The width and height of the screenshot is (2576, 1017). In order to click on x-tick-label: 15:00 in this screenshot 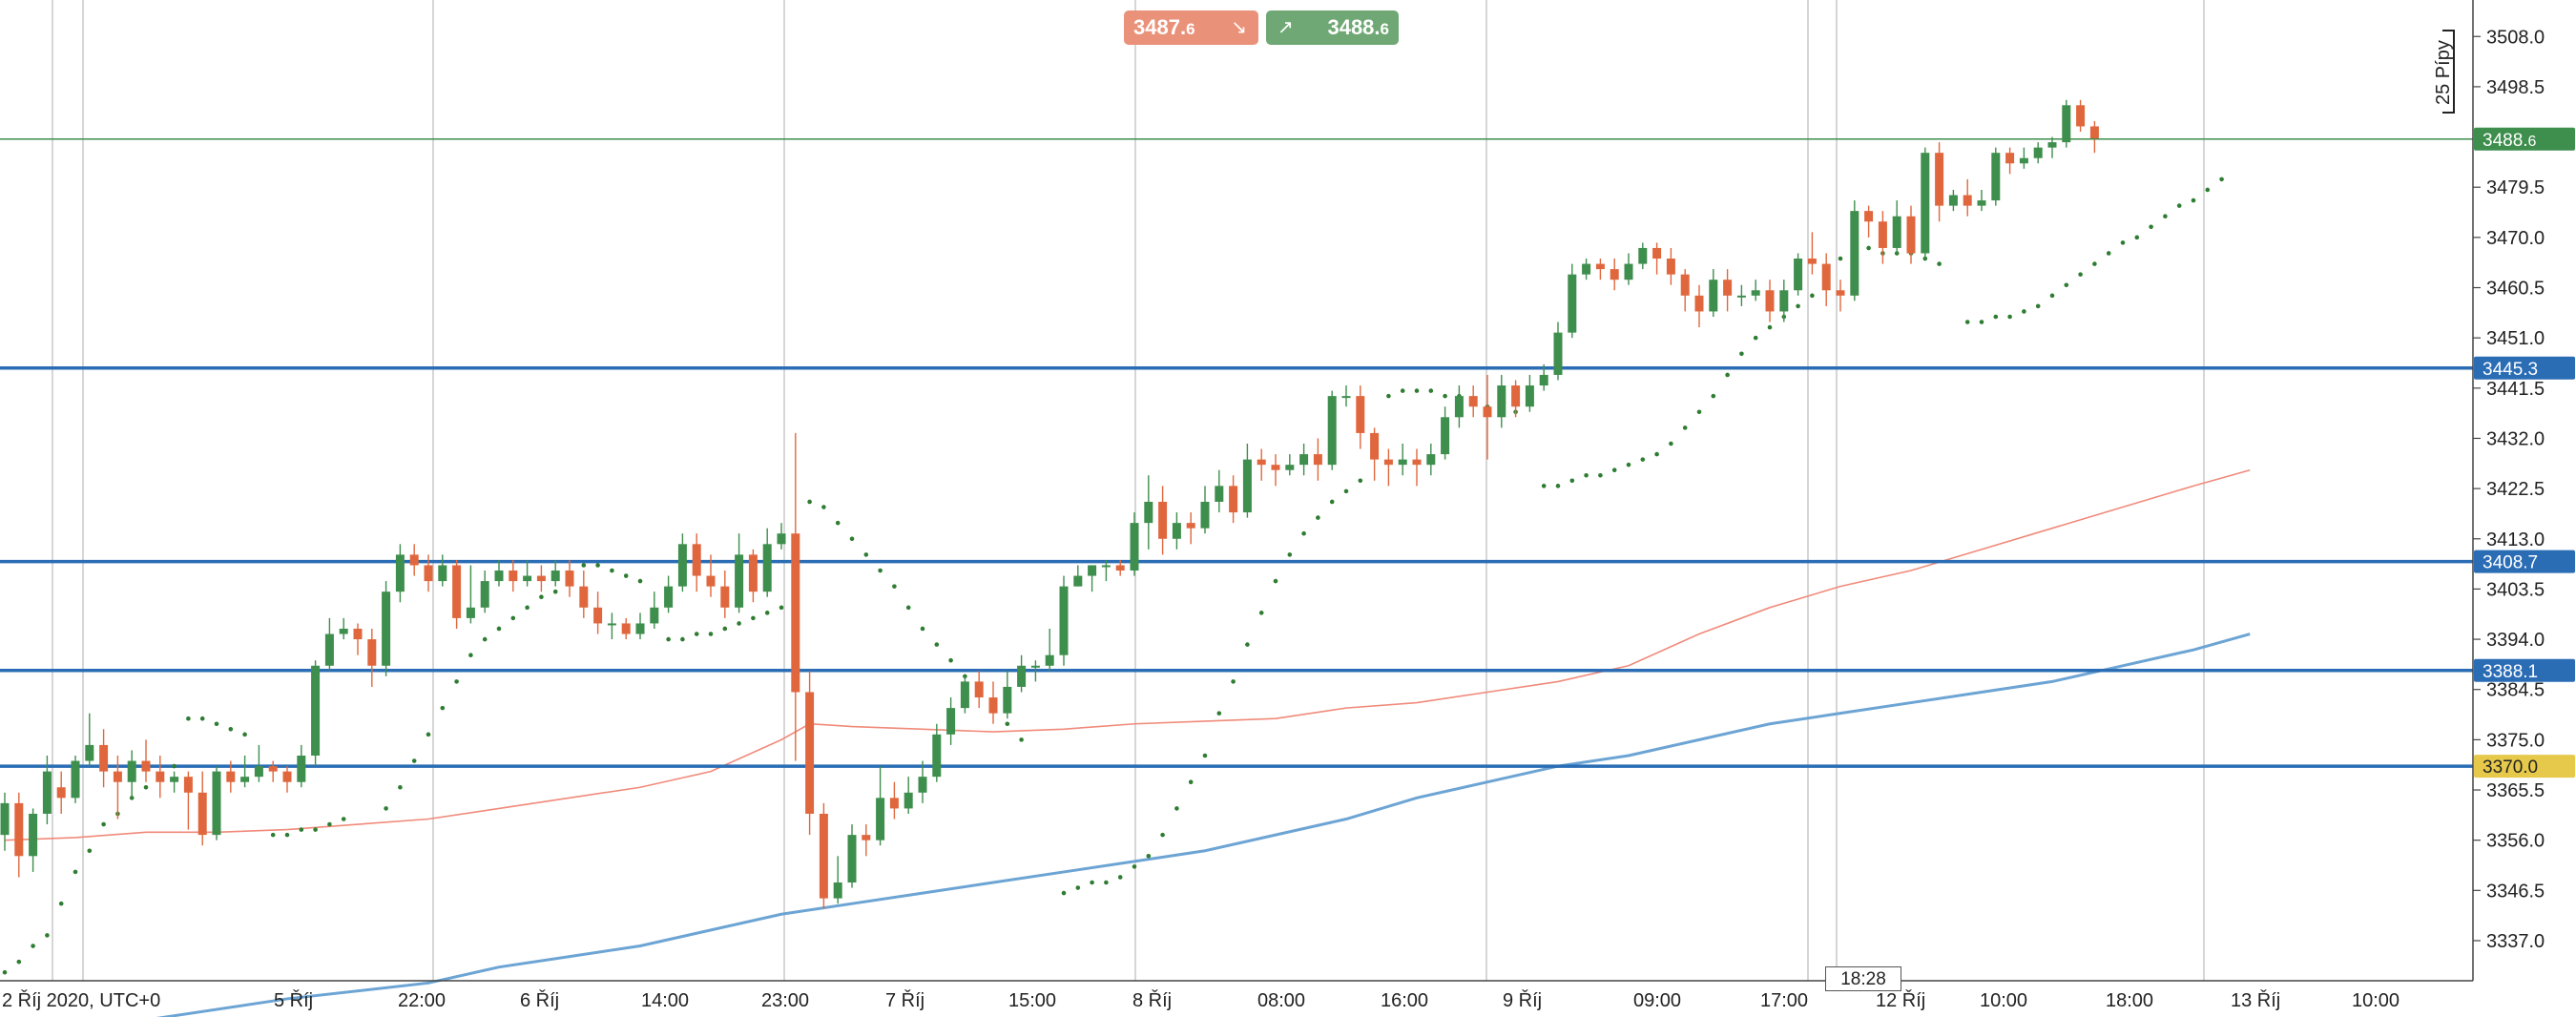, I will do `click(1032, 1000)`.